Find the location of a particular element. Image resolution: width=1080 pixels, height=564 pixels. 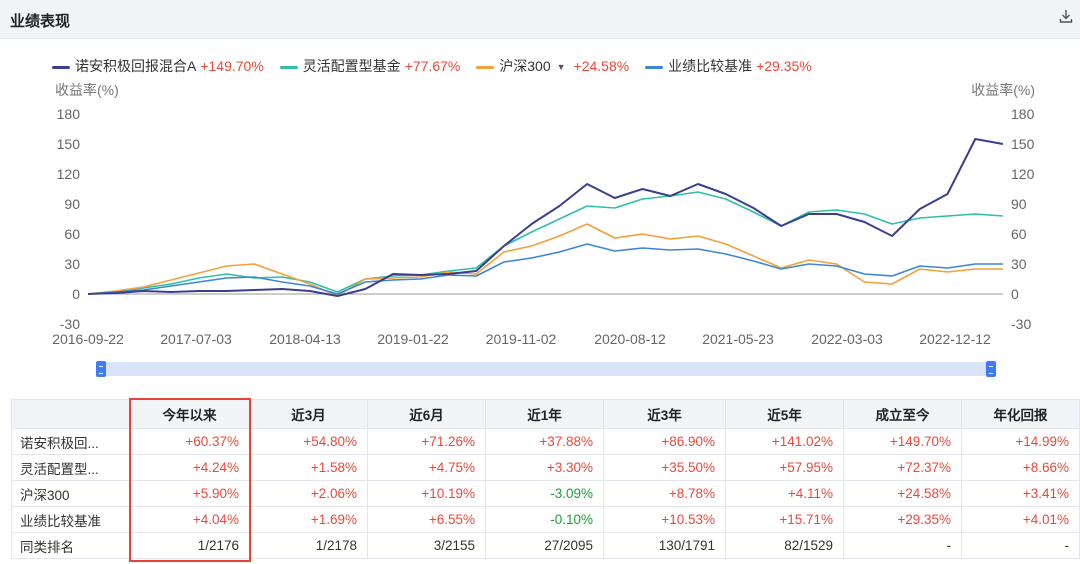

x-tick-label: 2020-08-12 is located at coordinates (630, 339).